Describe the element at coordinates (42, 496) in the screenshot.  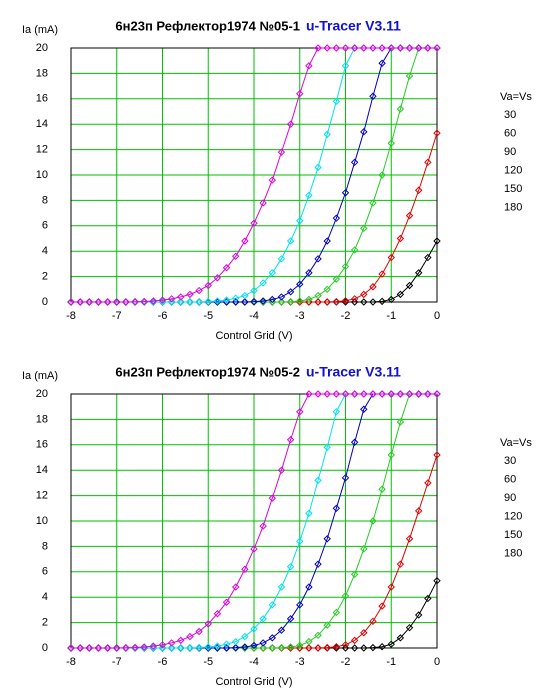
I see `y-tick-label: 12` at that location.